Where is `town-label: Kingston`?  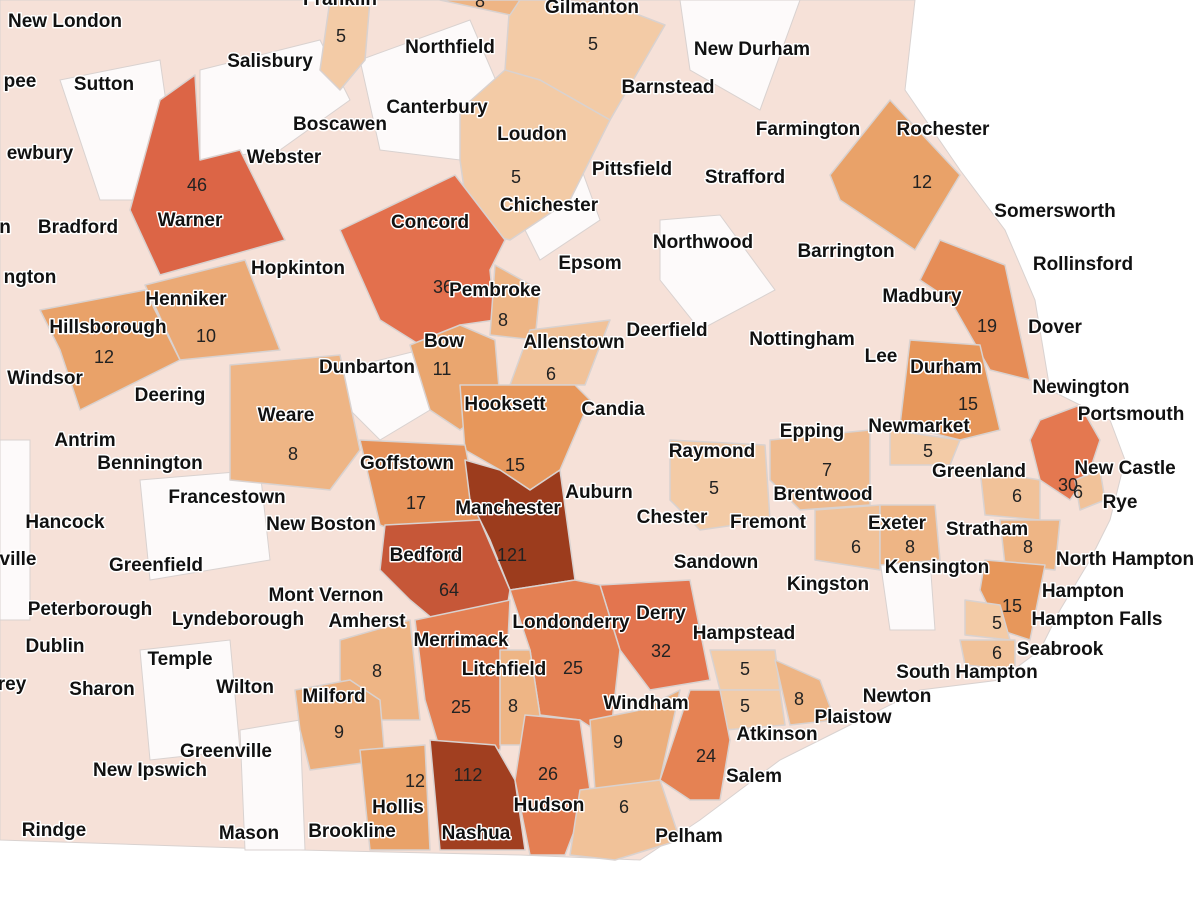 town-label: Kingston is located at coordinates (828, 584).